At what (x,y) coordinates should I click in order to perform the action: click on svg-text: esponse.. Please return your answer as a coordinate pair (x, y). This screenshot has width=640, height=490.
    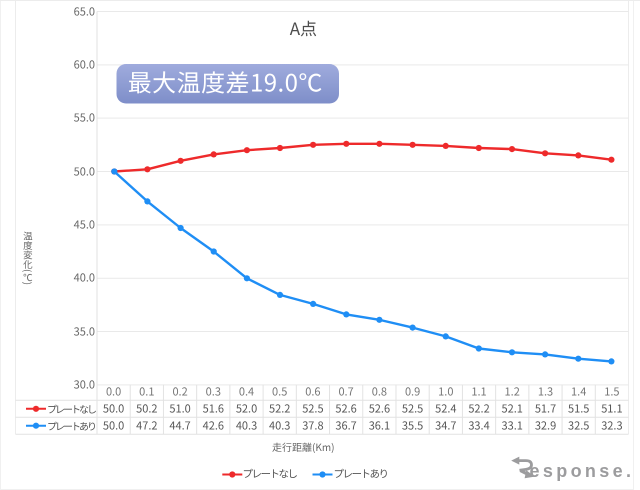
    Looking at the image, I should click on (582, 471).